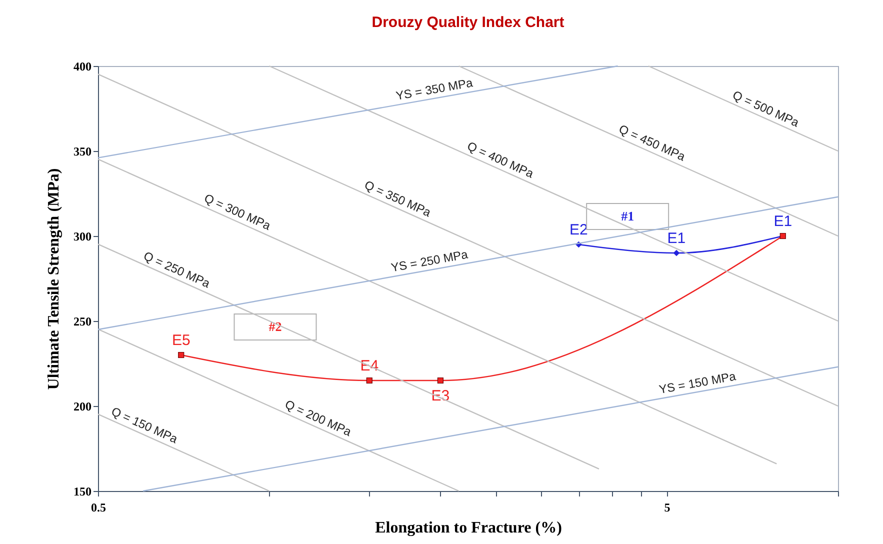  Describe the element at coordinates (83, 67) in the screenshot. I see `y-tick-label: 400` at that location.